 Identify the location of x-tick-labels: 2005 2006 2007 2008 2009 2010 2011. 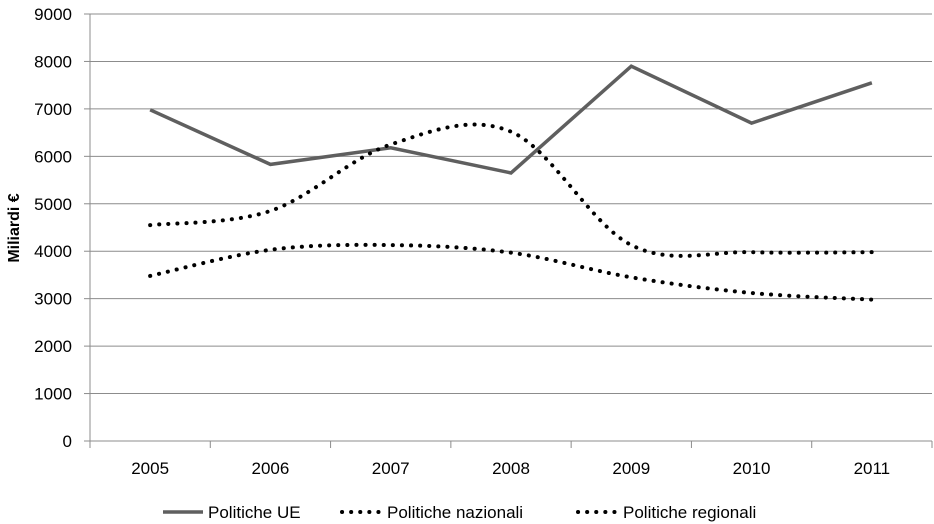
(510, 468).